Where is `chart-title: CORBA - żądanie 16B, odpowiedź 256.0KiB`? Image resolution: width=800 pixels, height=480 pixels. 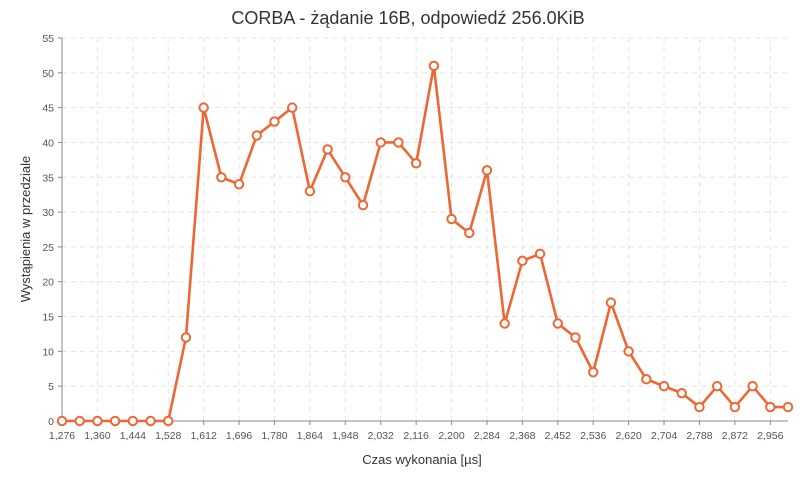 chart-title: CORBA - żądanie 16B, odpowiedź 256.0KiB is located at coordinates (407, 18).